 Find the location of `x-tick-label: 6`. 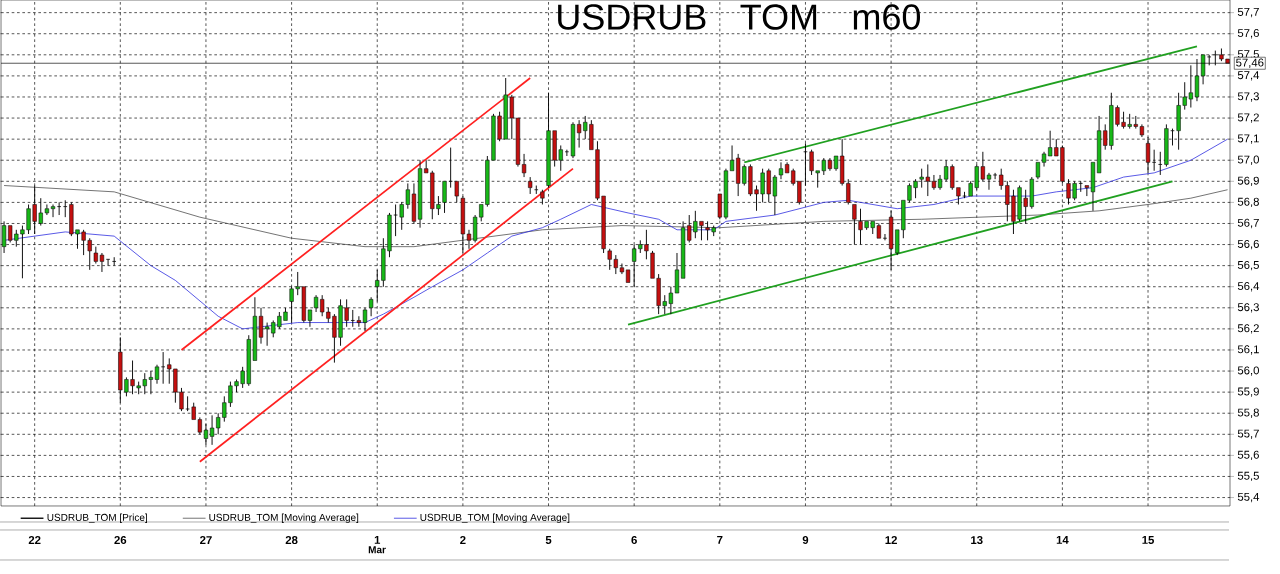

x-tick-label: 6 is located at coordinates (634, 540).